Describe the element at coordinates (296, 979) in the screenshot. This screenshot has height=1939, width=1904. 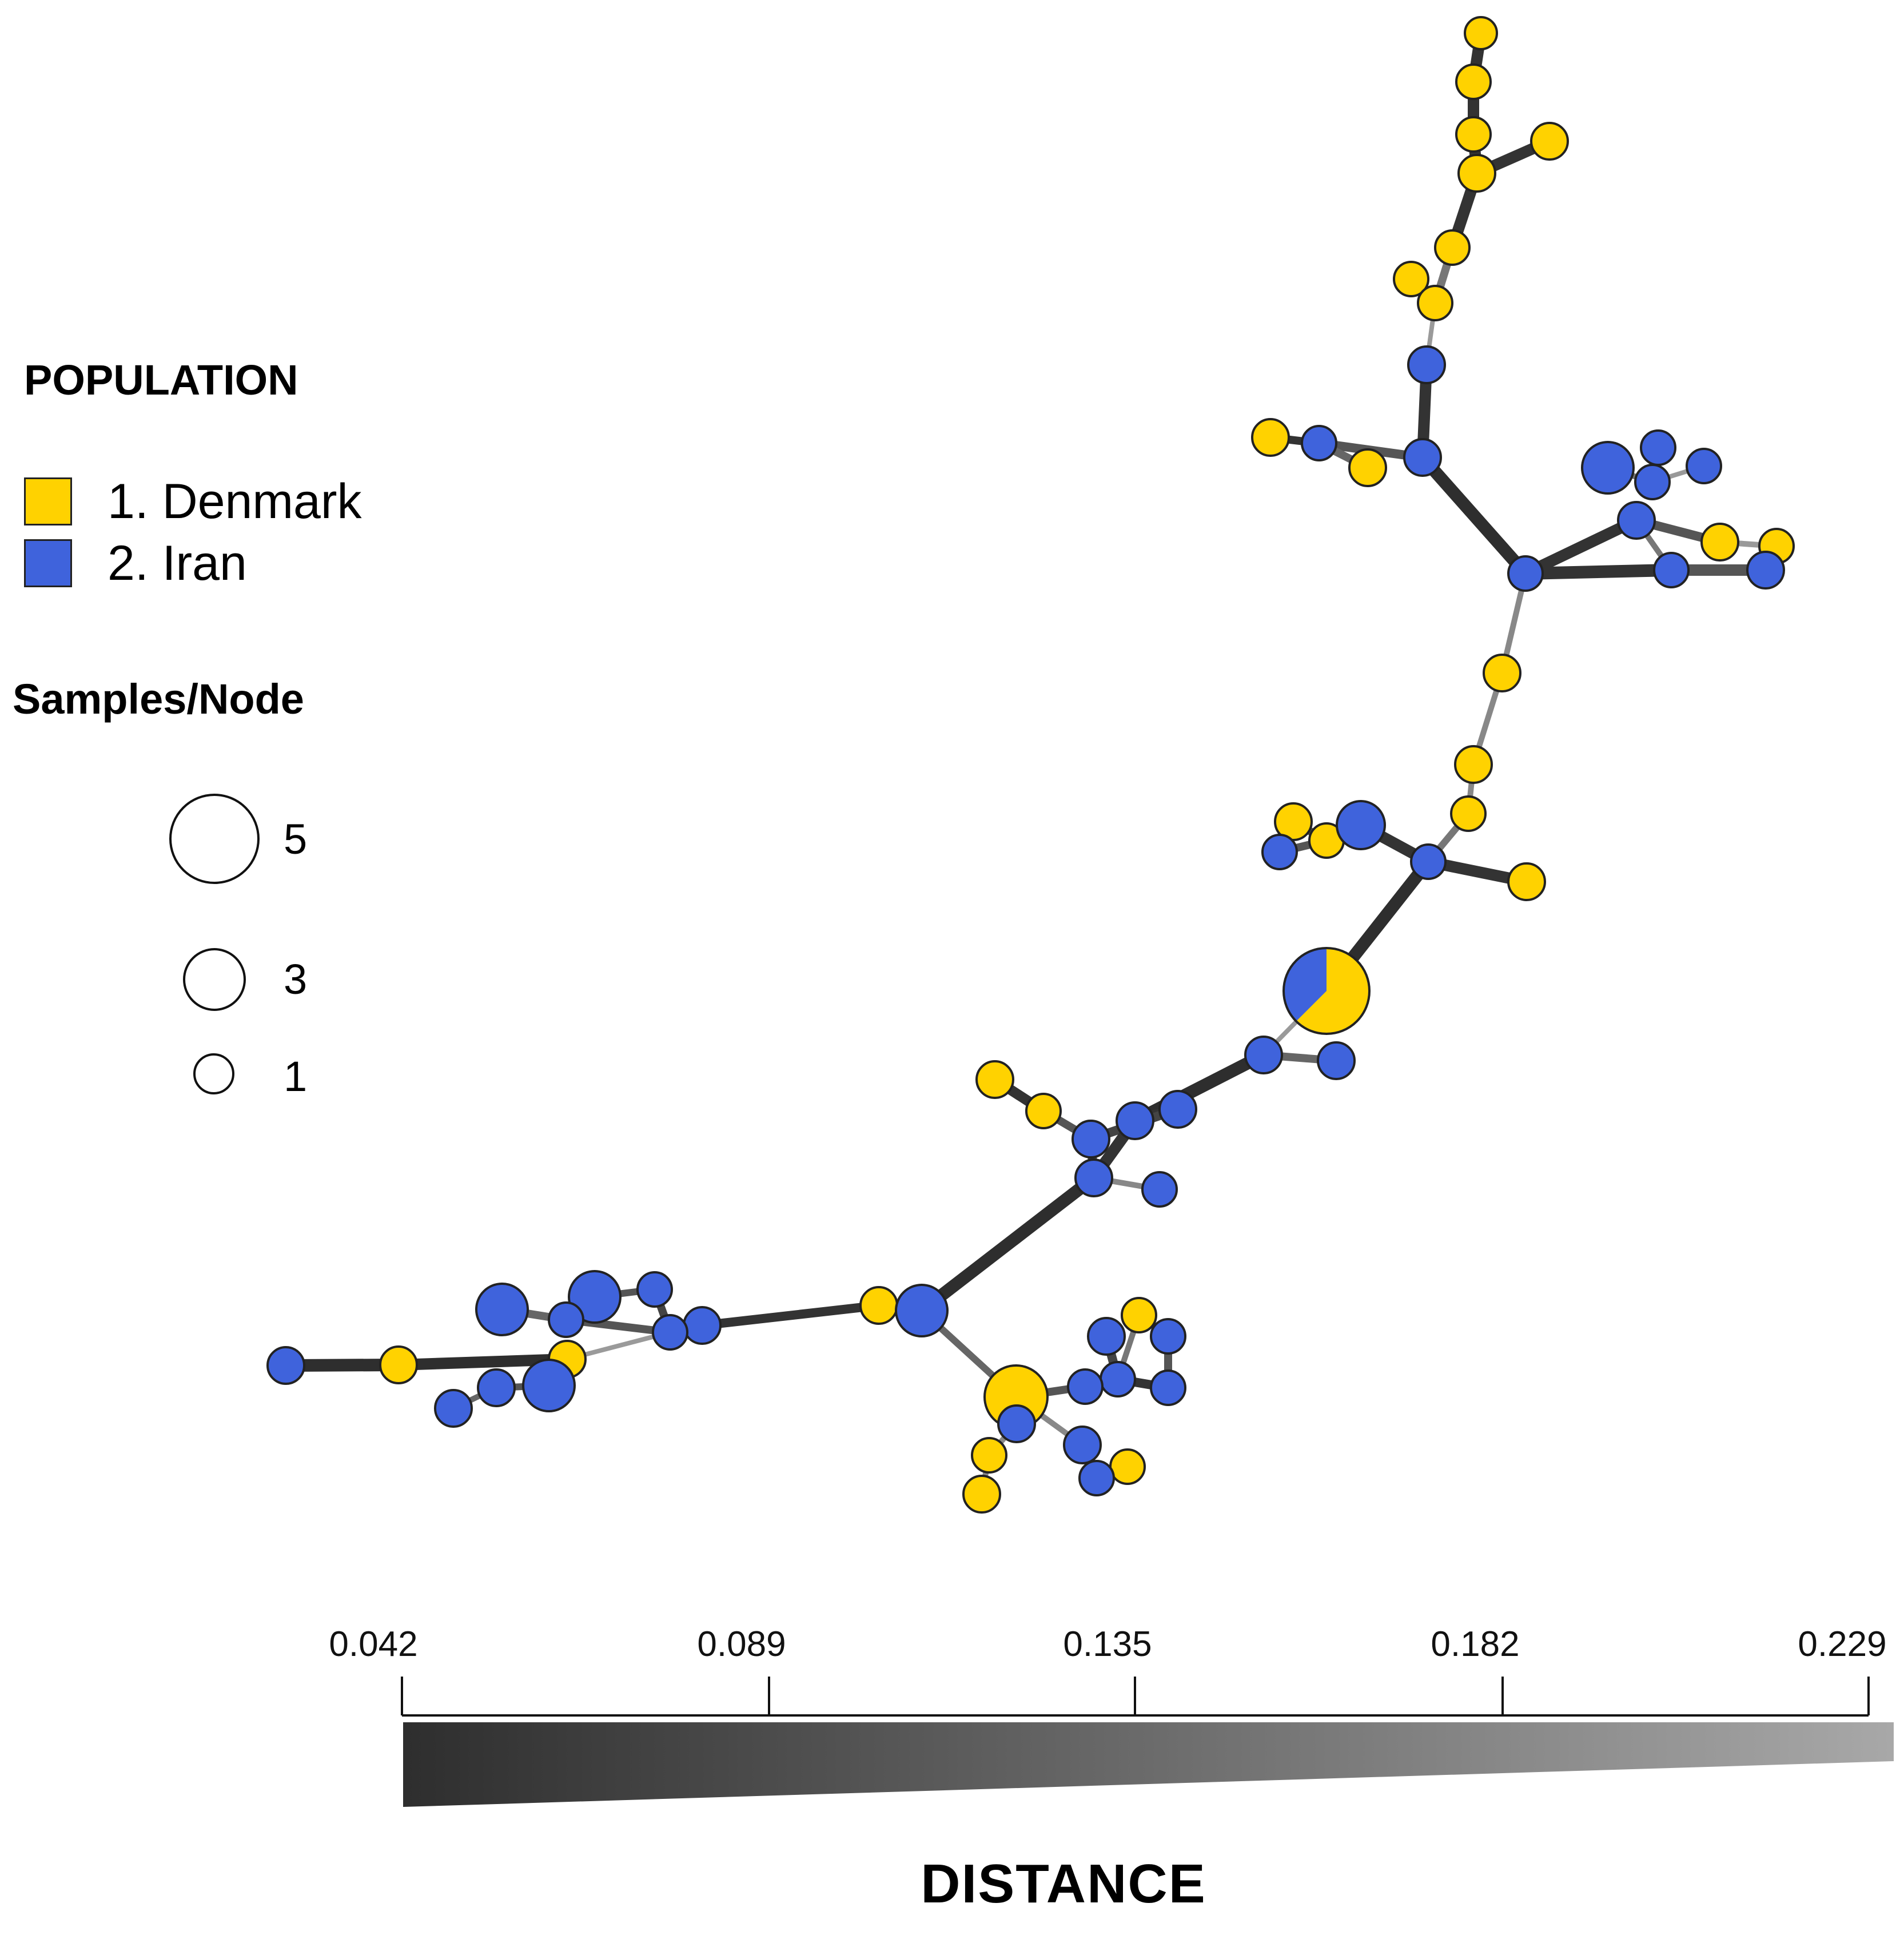
I see `size-label-3: 3` at that location.